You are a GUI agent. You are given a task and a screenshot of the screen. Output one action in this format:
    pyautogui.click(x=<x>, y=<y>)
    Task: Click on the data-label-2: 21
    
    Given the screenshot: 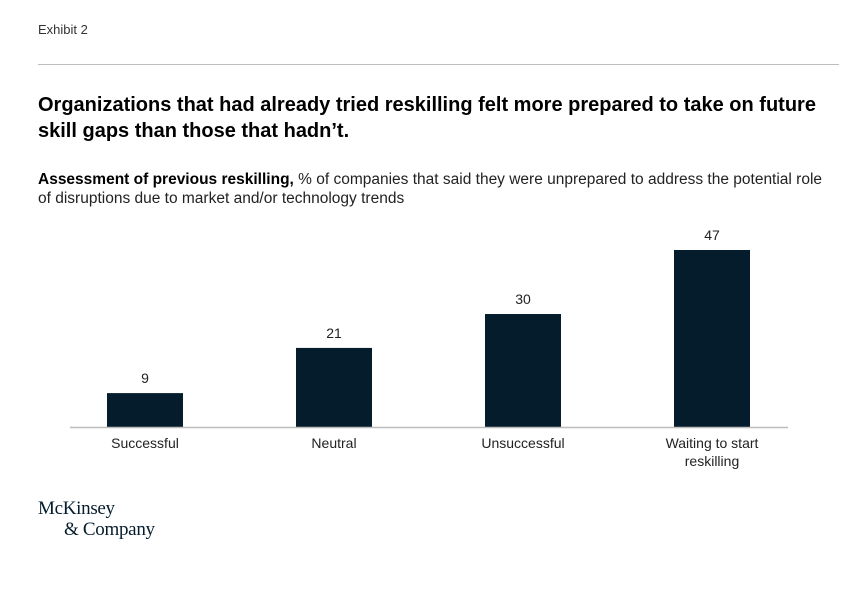 What is the action you would take?
    pyautogui.click(x=334, y=333)
    